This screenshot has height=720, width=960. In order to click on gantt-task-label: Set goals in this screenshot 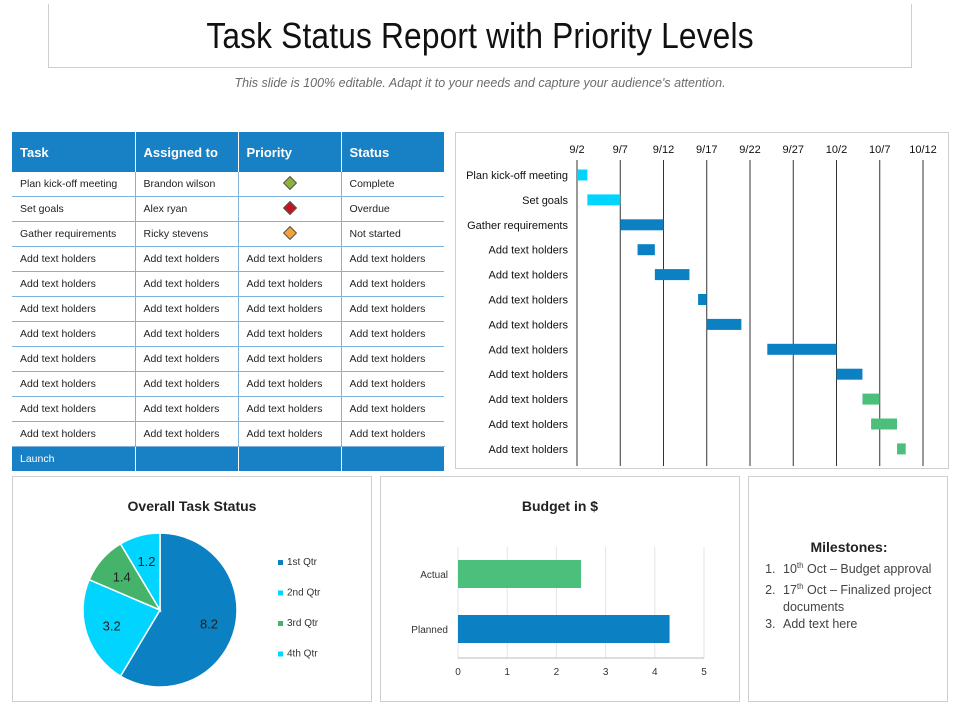, I will do `click(545, 201)`.